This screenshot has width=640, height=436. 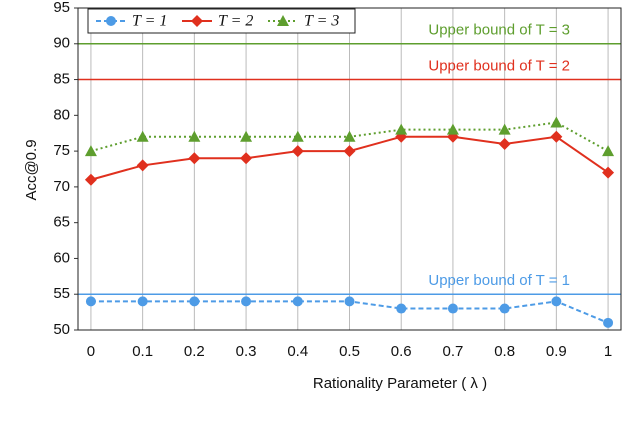 I want to click on y-tick-label: 75, so click(x=61, y=150).